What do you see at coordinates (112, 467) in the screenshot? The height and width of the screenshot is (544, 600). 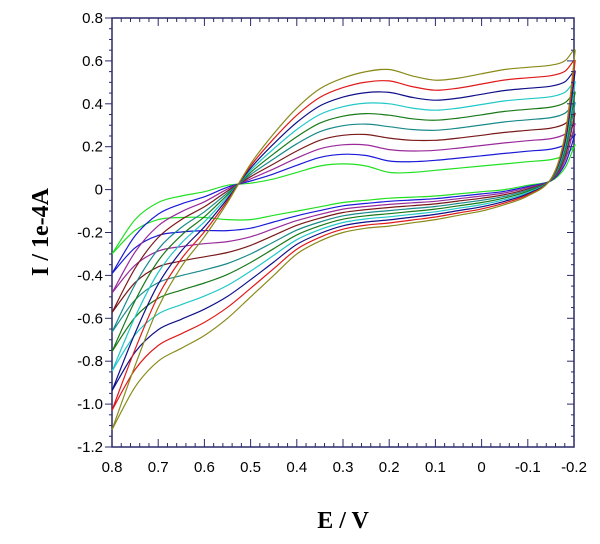 I see `x-tick-label: 0.8` at bounding box center [112, 467].